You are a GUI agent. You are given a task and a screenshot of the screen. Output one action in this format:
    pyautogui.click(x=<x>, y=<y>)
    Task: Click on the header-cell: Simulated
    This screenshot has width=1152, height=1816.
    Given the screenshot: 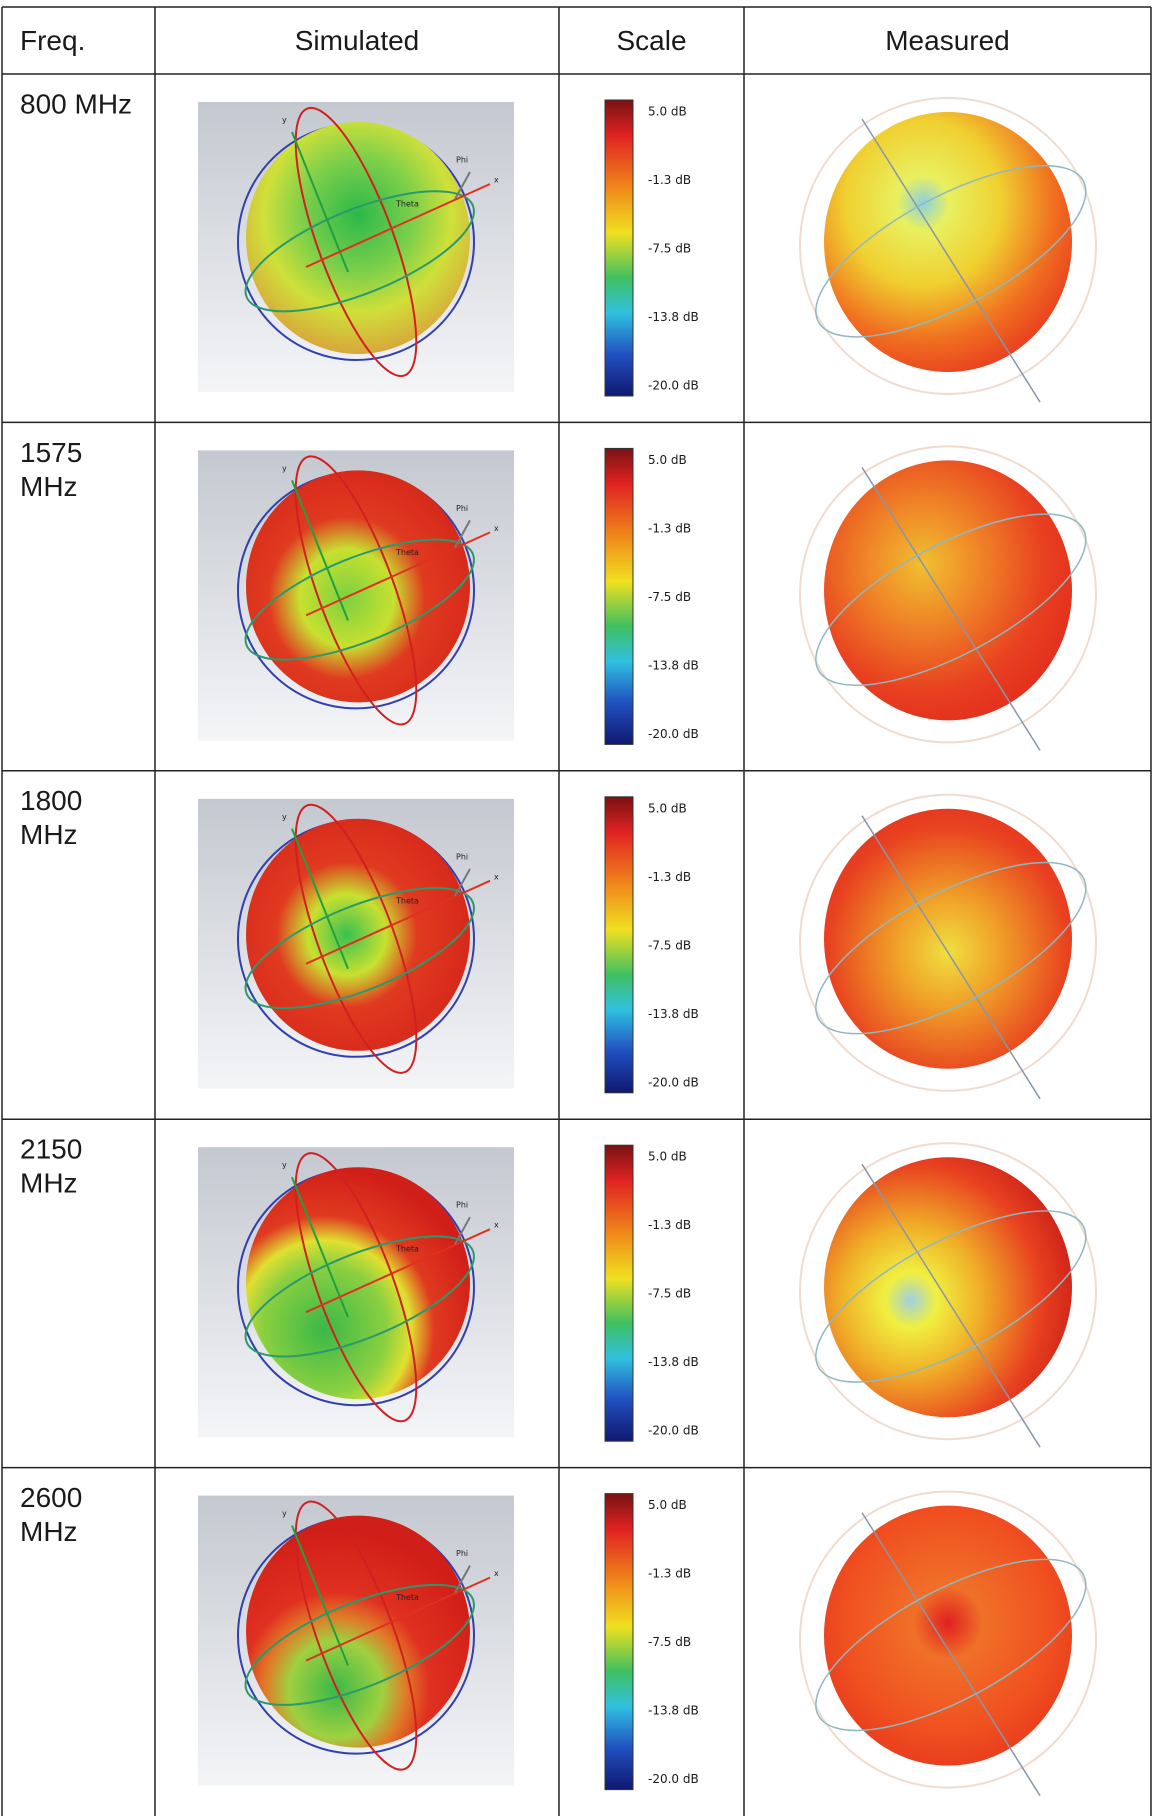 What is the action you would take?
    pyautogui.click(x=357, y=40)
    